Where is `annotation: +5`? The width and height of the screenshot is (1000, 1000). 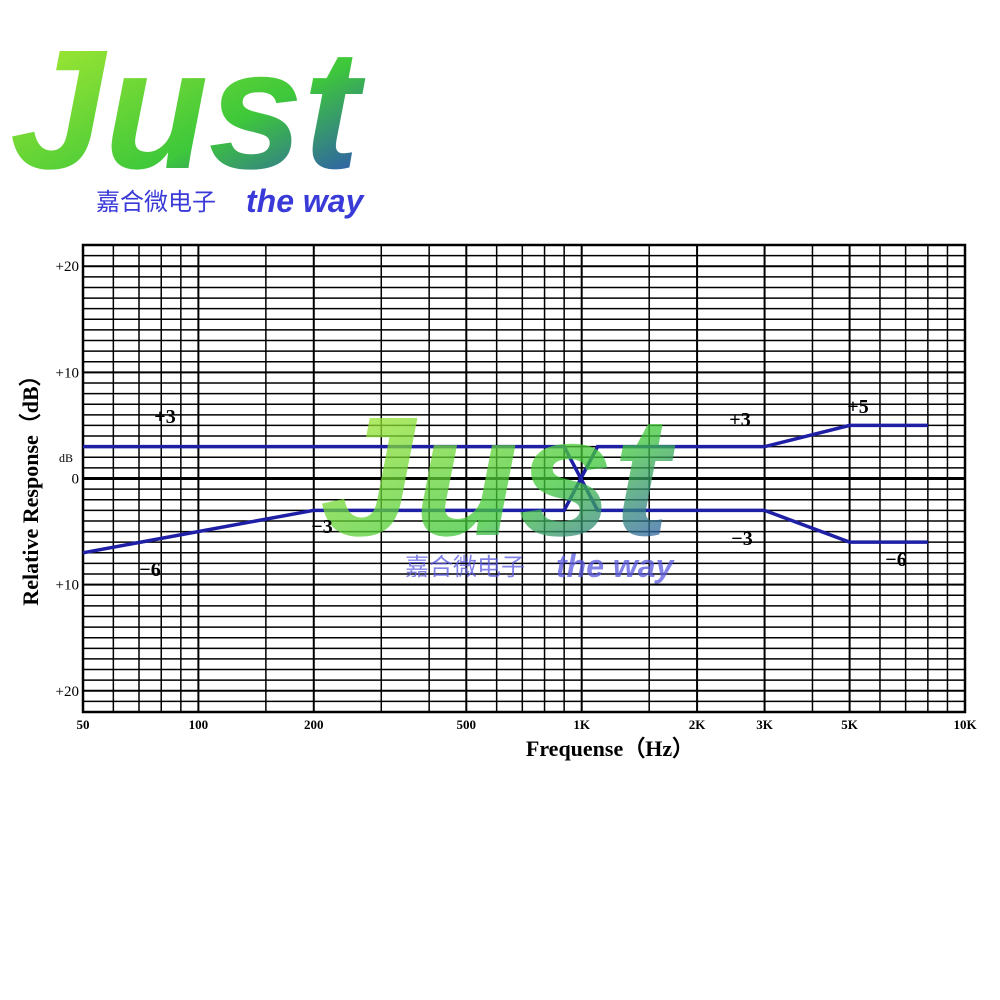 annotation: +5 is located at coordinates (857, 407).